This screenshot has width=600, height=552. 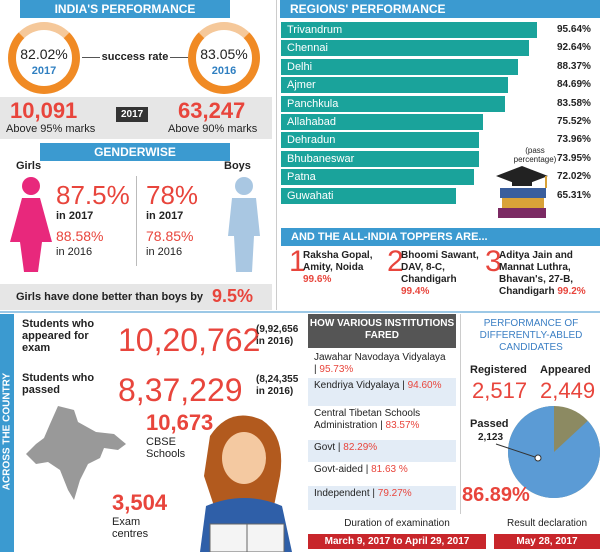 I want to click on girls-2016-label: in 2016, so click(x=74, y=252).